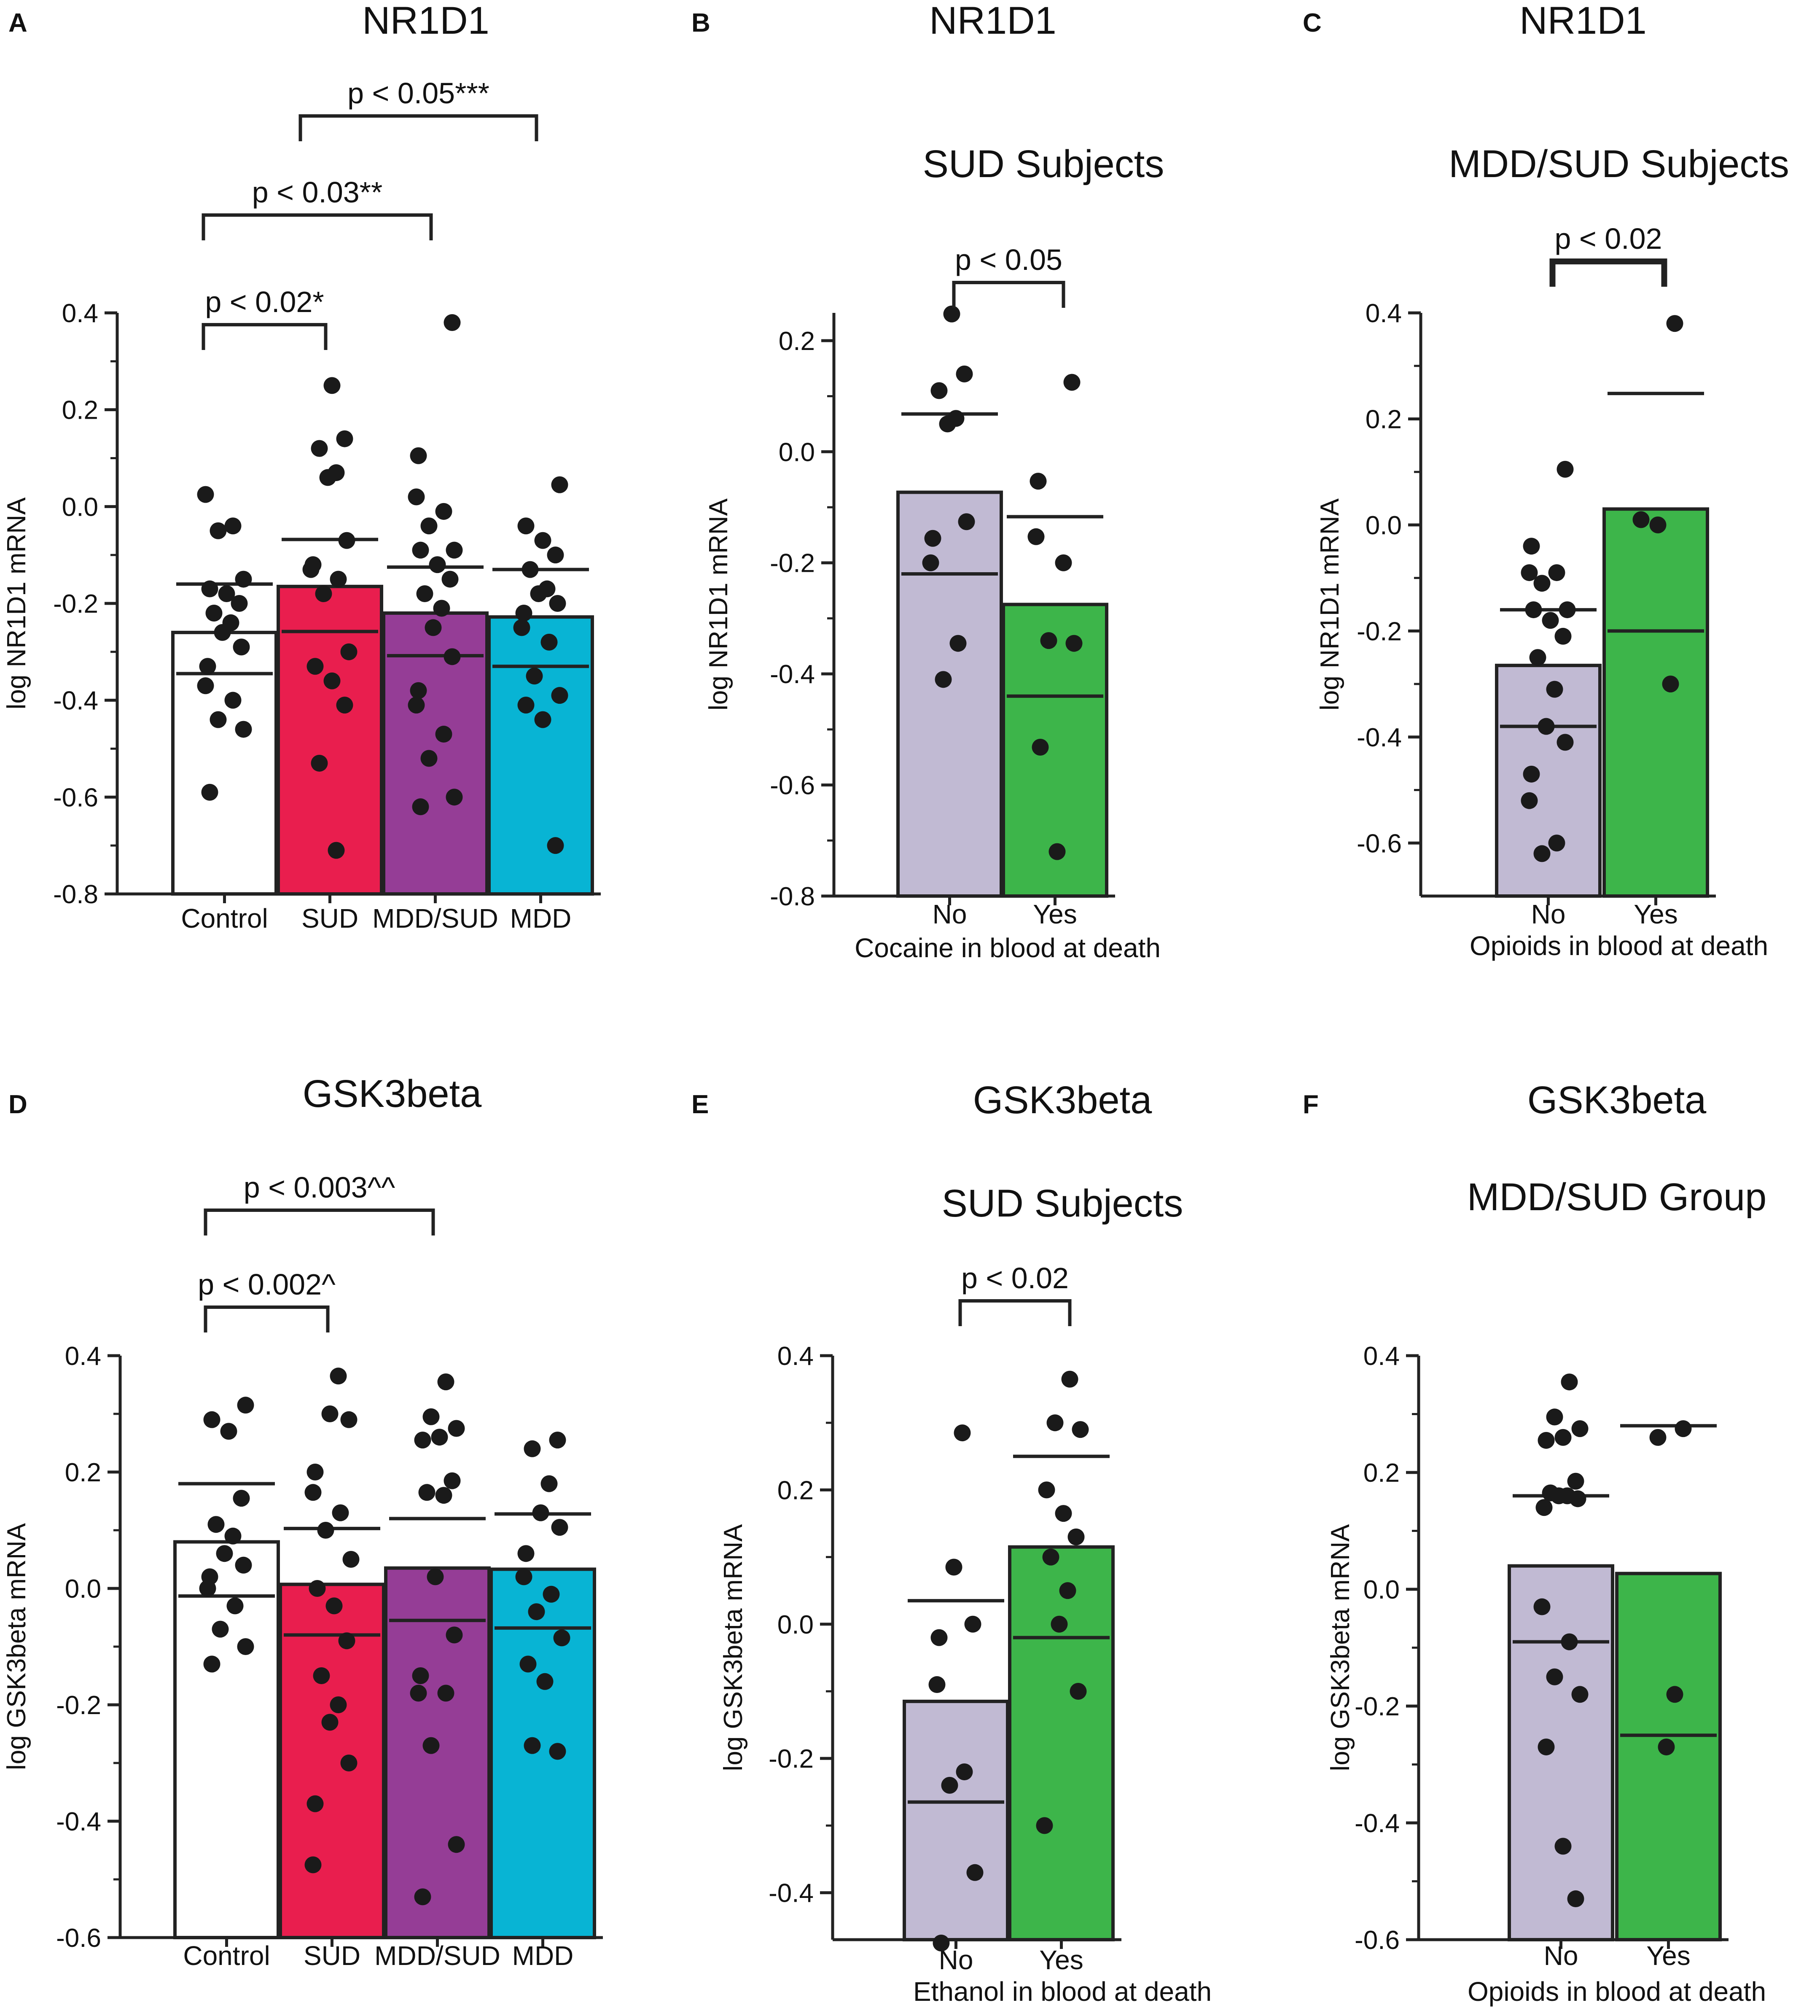 This screenshot has width=1820, height=2016. Describe the element at coordinates (79, 1938) in the screenshot. I see `y-tick-label-D: -0.6` at that location.